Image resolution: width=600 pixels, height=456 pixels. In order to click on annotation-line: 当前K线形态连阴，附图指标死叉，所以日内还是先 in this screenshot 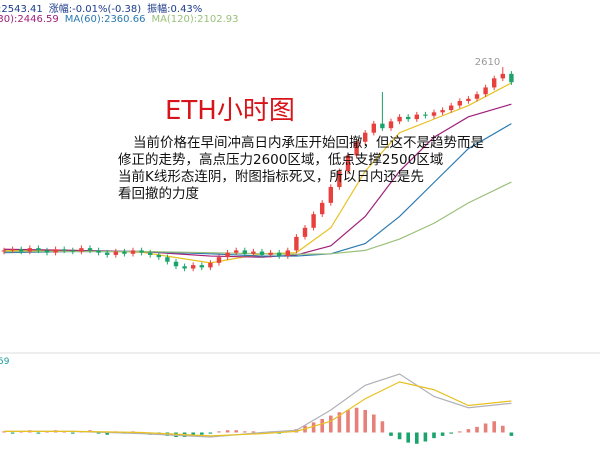, I will do `click(271, 177)`.